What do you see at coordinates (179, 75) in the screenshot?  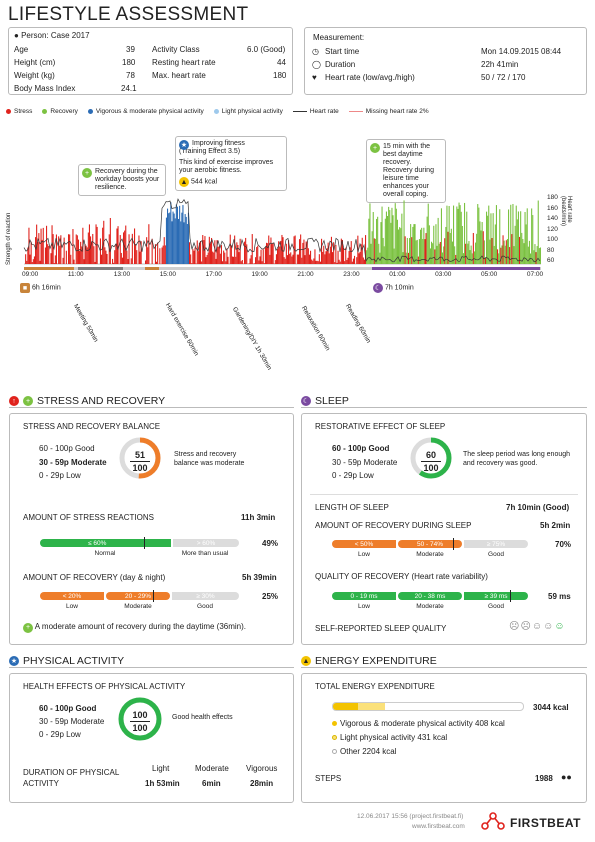 I see `field-label: Max. heart rate` at bounding box center [179, 75].